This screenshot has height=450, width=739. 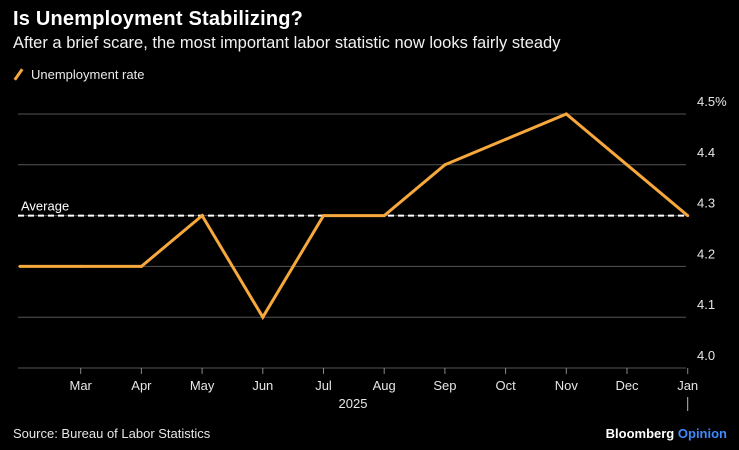 What do you see at coordinates (706, 355) in the screenshot?
I see `y-tick-label: 4.0` at bounding box center [706, 355].